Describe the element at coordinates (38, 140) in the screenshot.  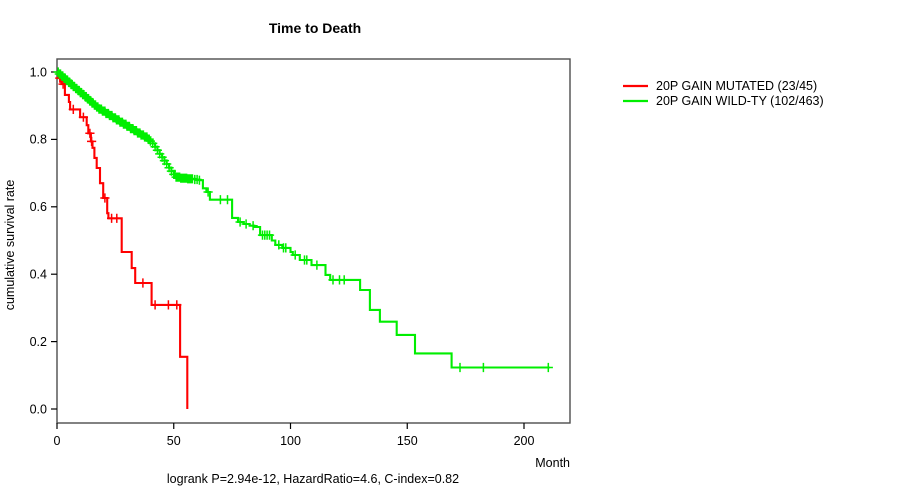
I see `y-tick-label: 0.8` at that location.